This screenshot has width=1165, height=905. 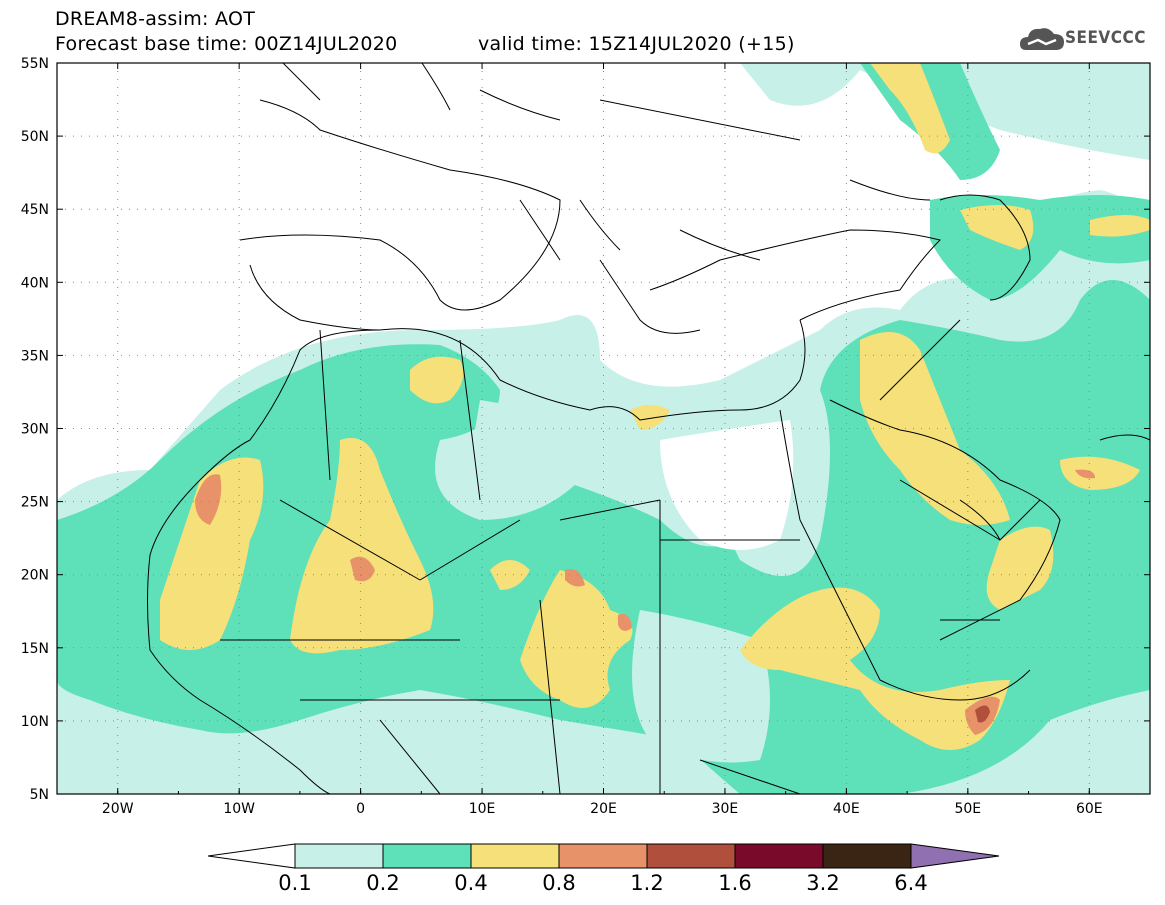 I want to click on lon-label: 20E, so click(x=603, y=809).